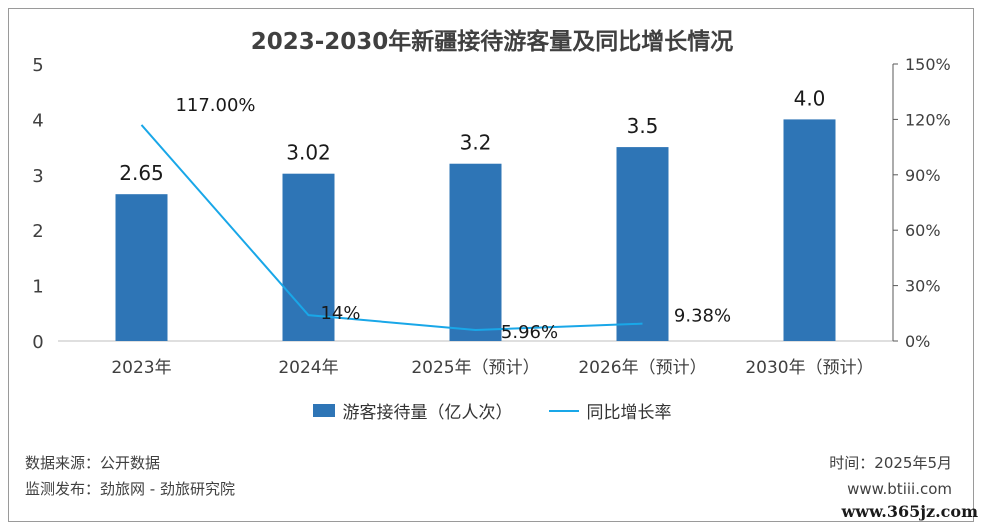 This screenshot has height=529, width=984. Describe the element at coordinates (323, 410) in the screenshot. I see `legend-swatch-bar` at that location.